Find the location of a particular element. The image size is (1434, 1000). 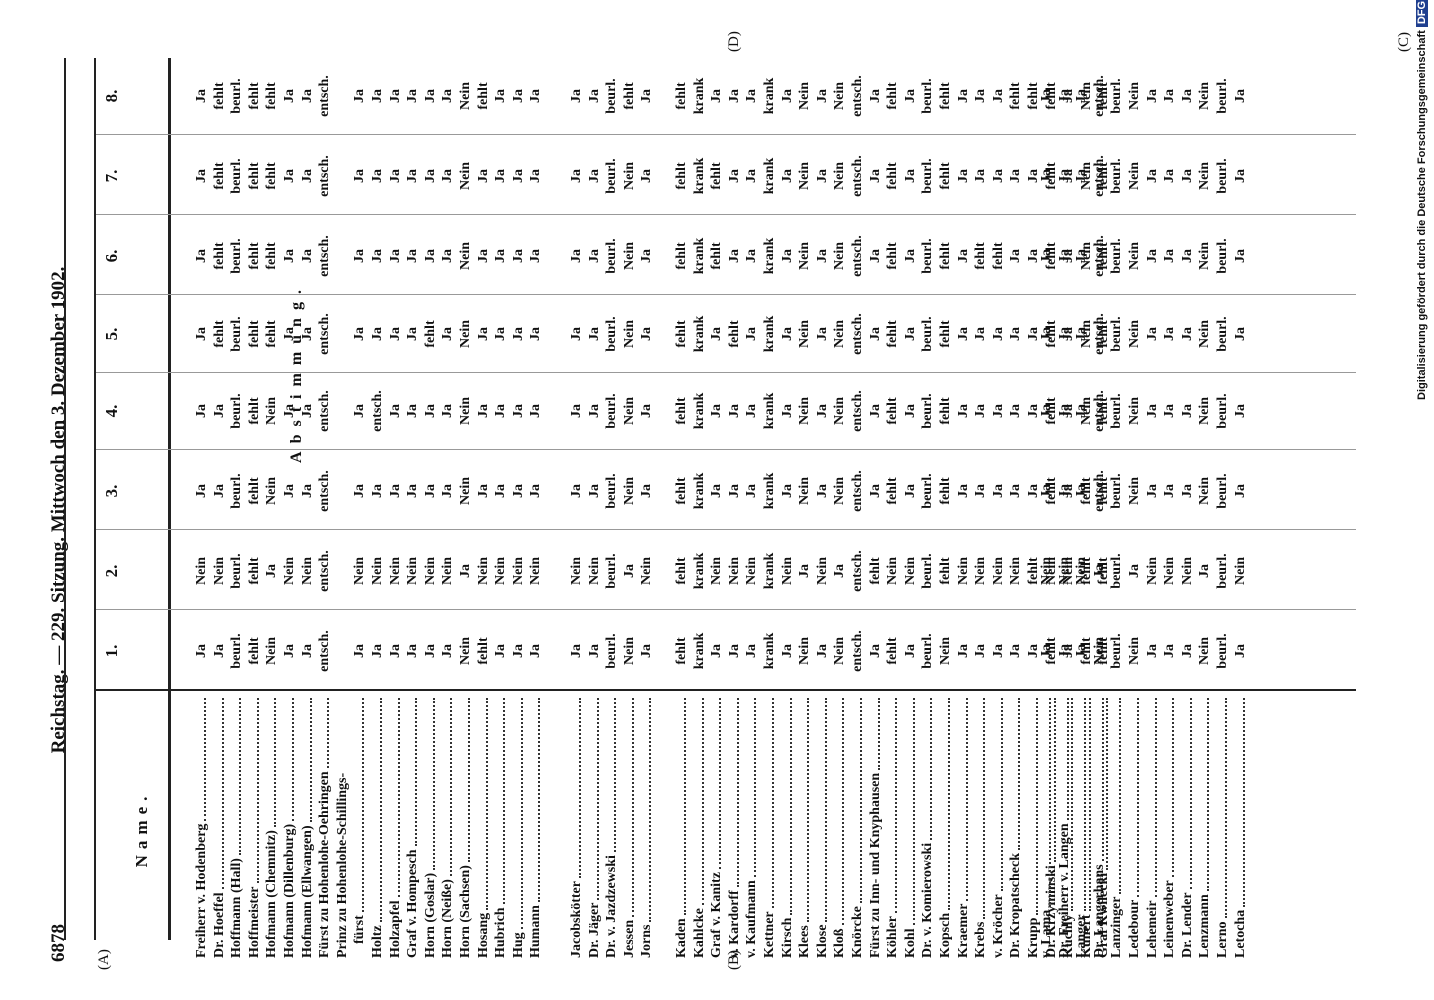

member-name: Kahlcke is located at coordinates (699, 827).